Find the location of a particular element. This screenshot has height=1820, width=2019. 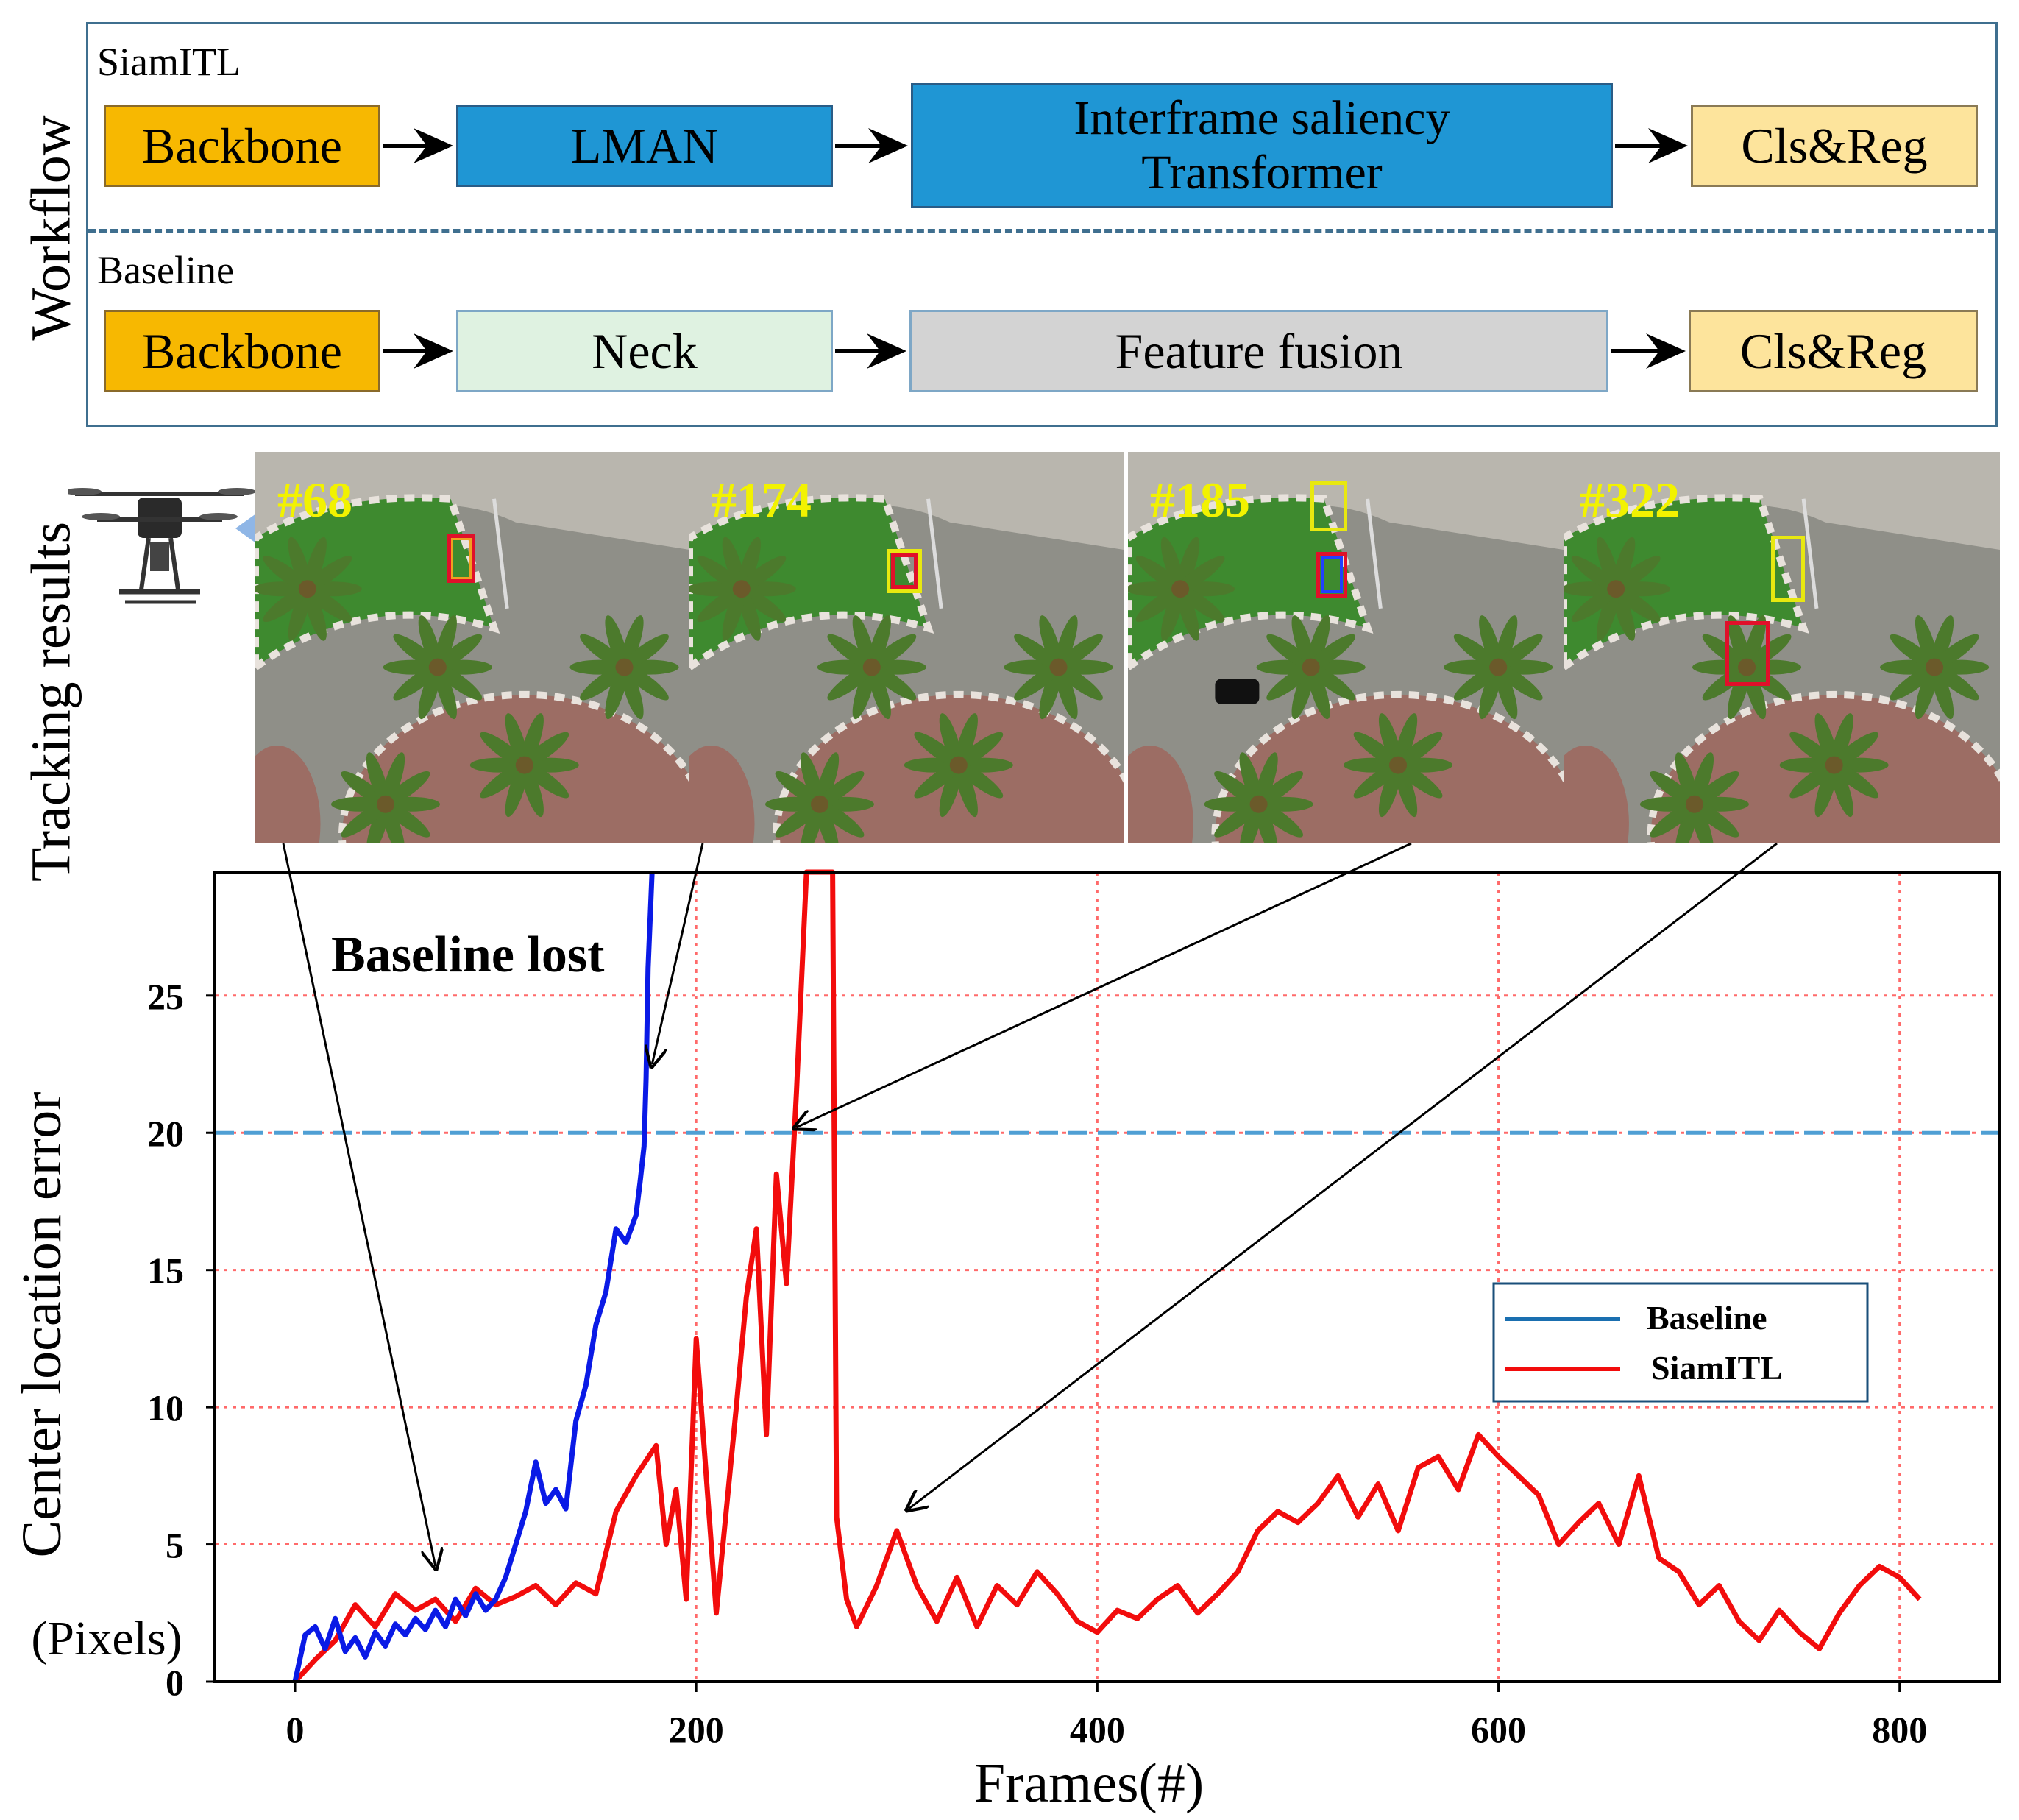

baseline-lost-annotation: Baseline lost is located at coordinates (467, 955).